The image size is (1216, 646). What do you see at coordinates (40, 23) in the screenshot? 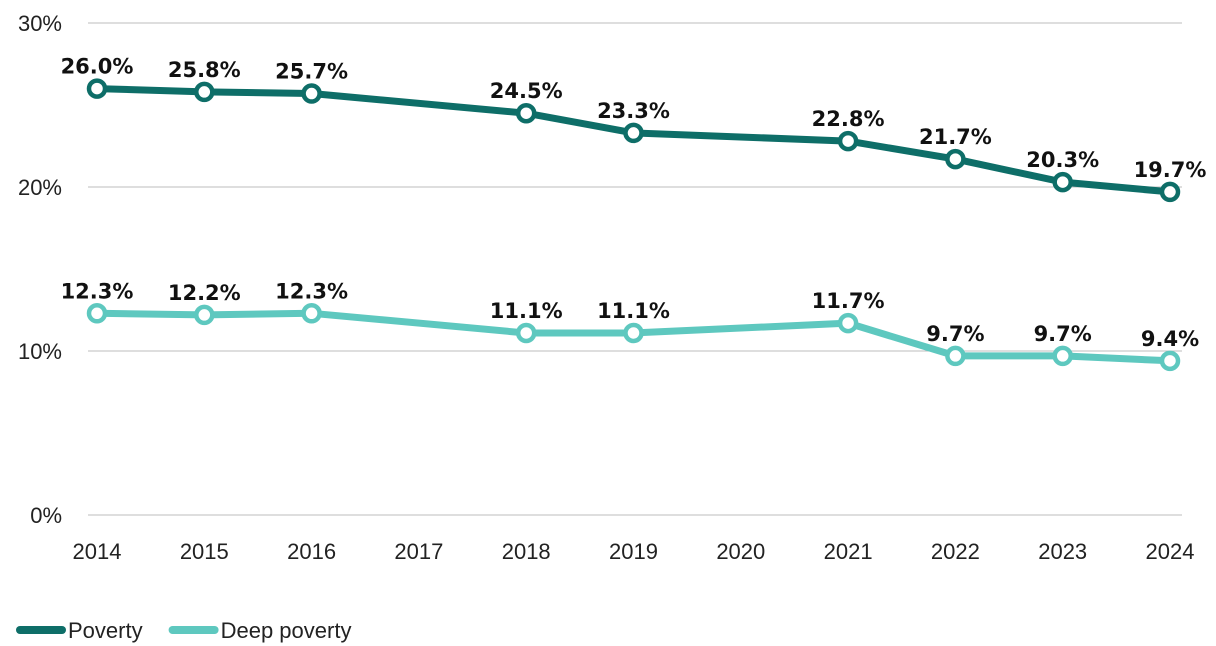
I see `y-tick-label: 30%` at bounding box center [40, 23].